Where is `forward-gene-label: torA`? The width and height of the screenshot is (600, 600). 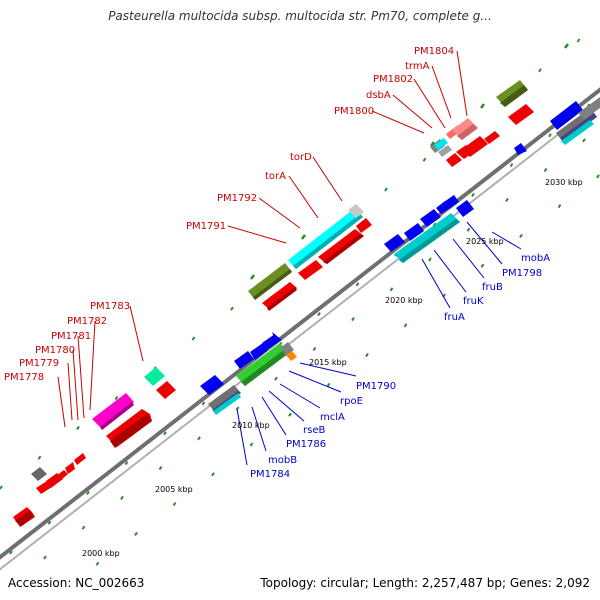 forward-gene-label: torA is located at coordinates (275, 176).